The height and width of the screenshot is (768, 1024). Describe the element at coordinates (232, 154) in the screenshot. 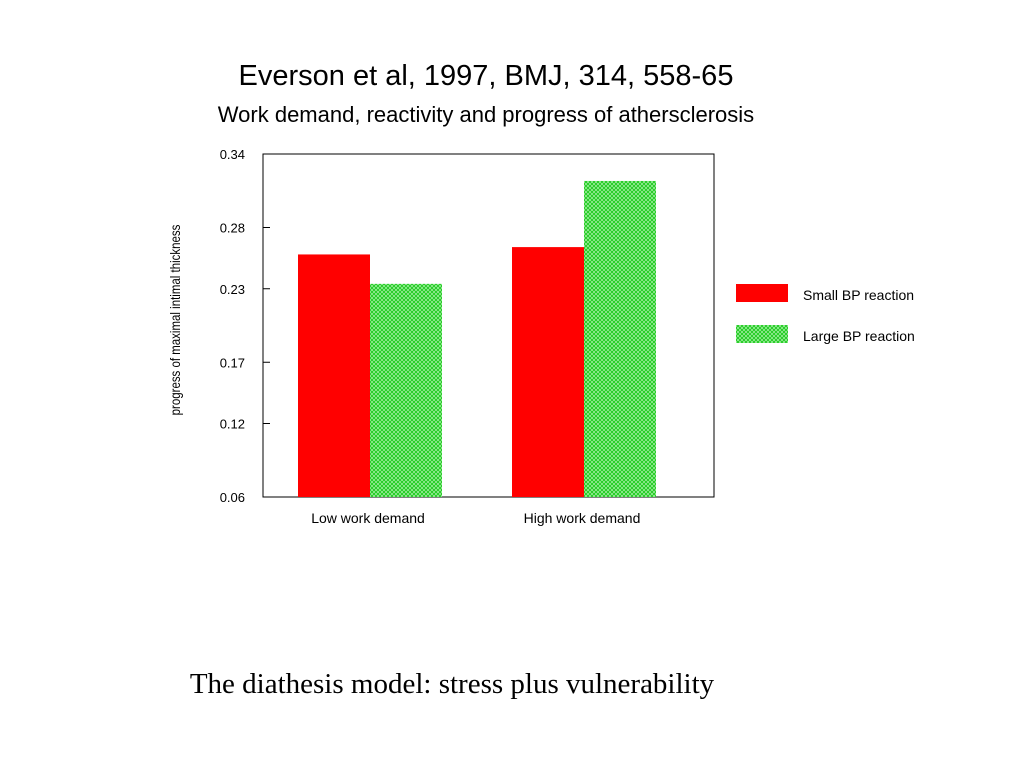

I see `y-tick-label: 0.34` at that location.